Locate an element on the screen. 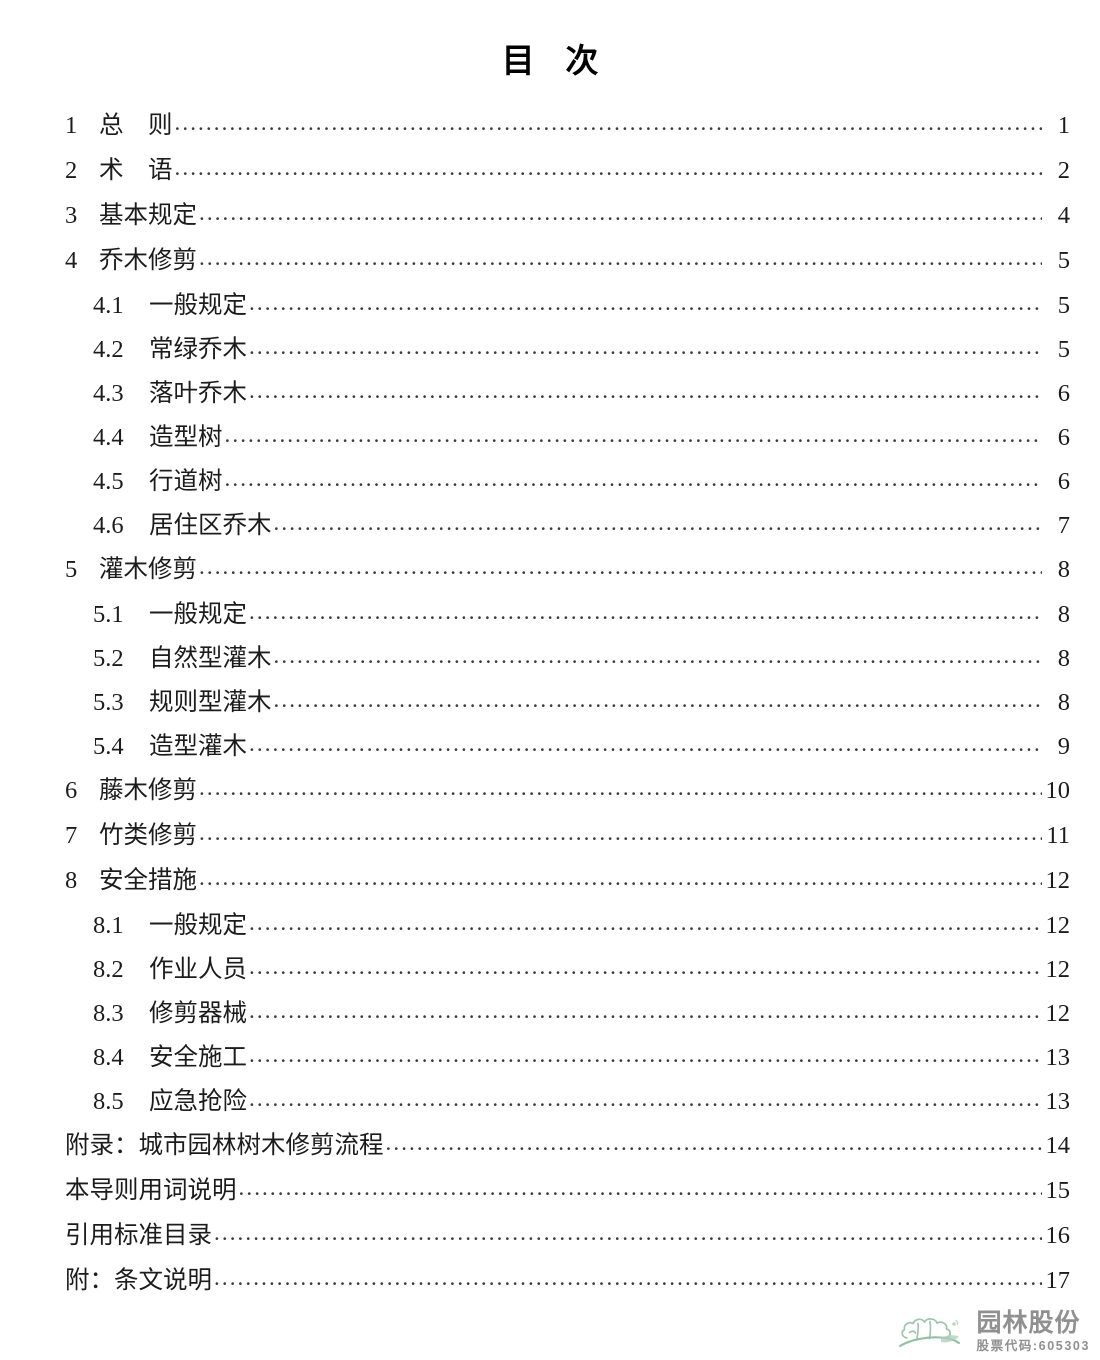 This screenshot has height=1360, width=1100. toc-entry: 本导则用词说明 15 is located at coordinates (550, 1195).